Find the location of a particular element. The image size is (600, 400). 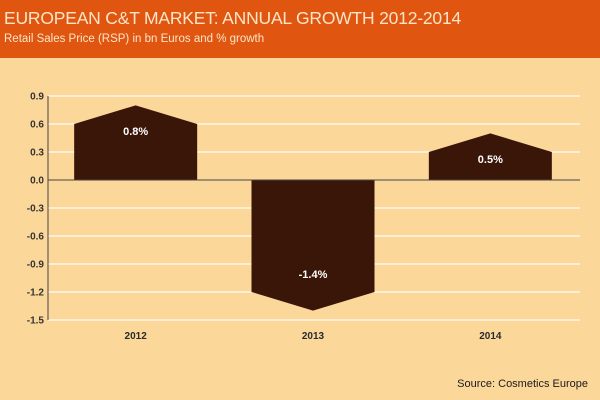

x-tick-label: 2013 is located at coordinates (313, 336).